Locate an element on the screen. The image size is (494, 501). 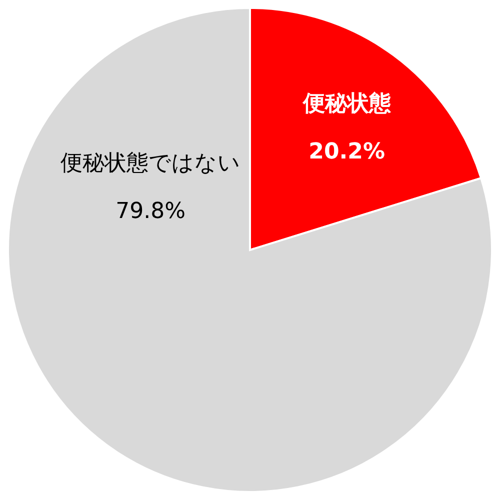
data-label: 79.8% is located at coordinates (151, 211).